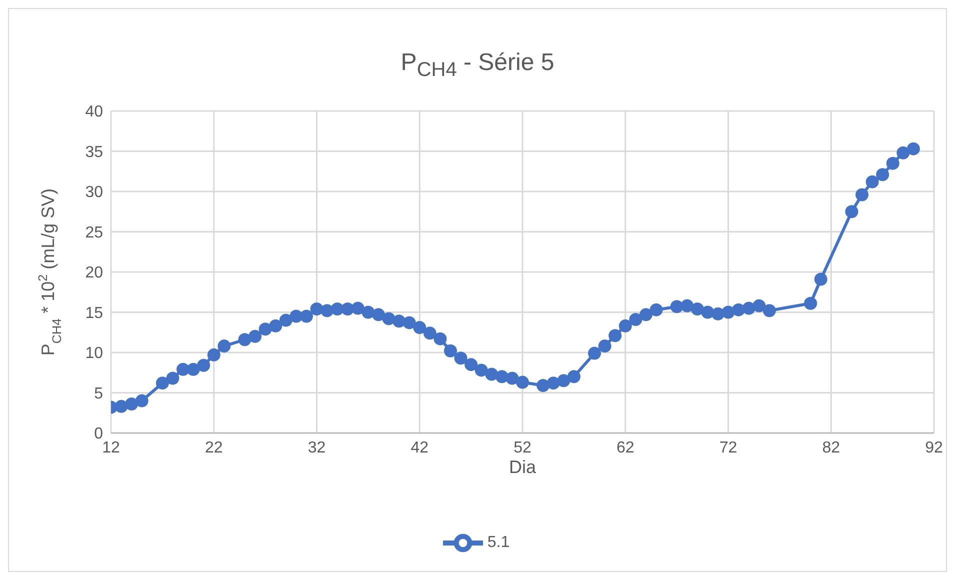 Image resolution: width=955 pixels, height=580 pixels. What do you see at coordinates (523, 447) in the screenshot?
I see `x-tick-label: 52` at bounding box center [523, 447].